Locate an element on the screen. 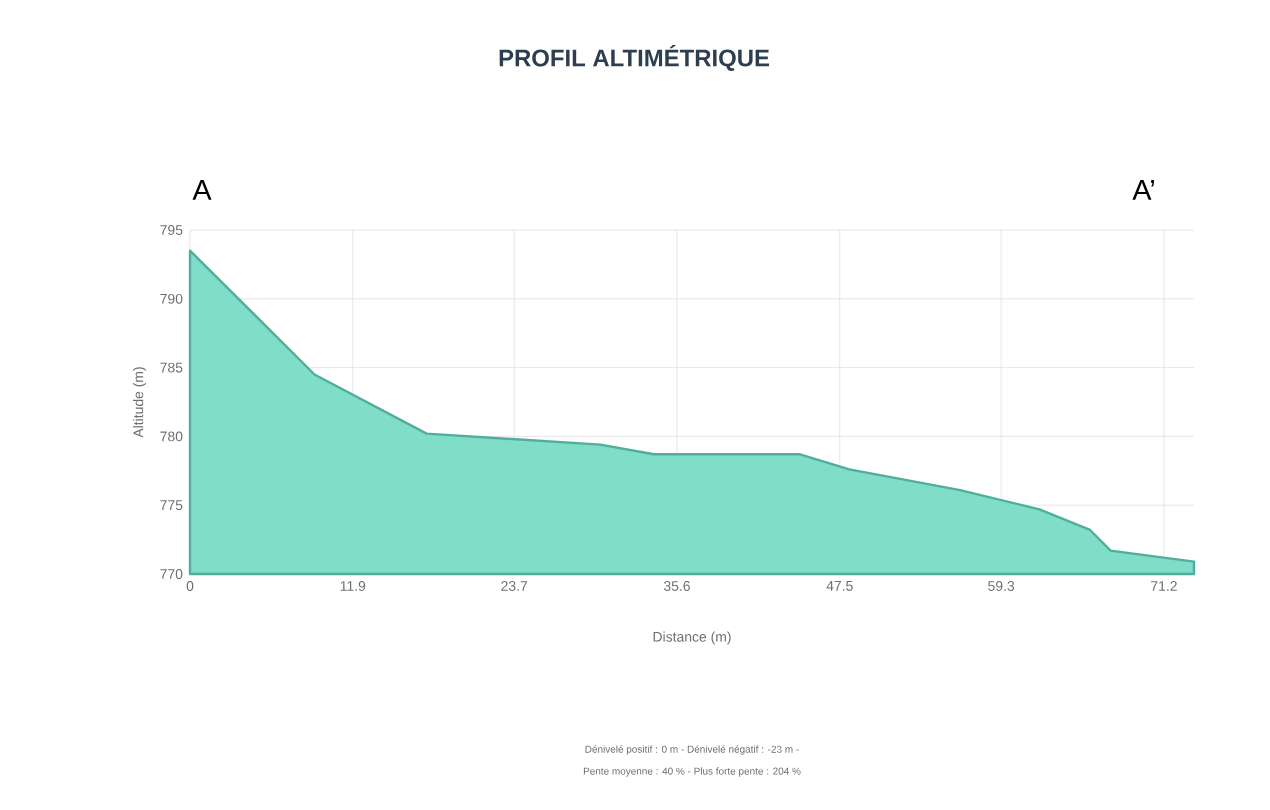 The height and width of the screenshot is (810, 1270). text: A is located at coordinates (202, 190).